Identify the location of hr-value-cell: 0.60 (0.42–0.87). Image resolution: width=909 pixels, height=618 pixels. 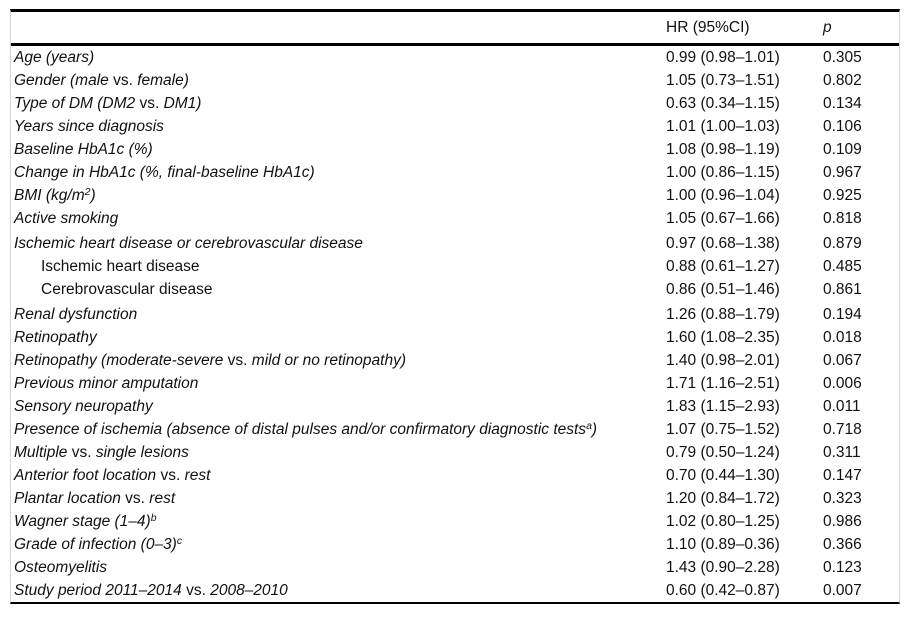
(723, 590).